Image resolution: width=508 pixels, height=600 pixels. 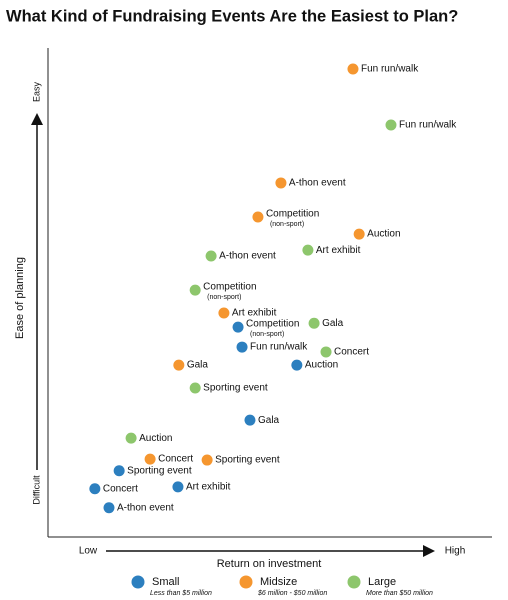 What do you see at coordinates (36, 490) in the screenshot?
I see `y-low-label: Difficult` at bounding box center [36, 490].